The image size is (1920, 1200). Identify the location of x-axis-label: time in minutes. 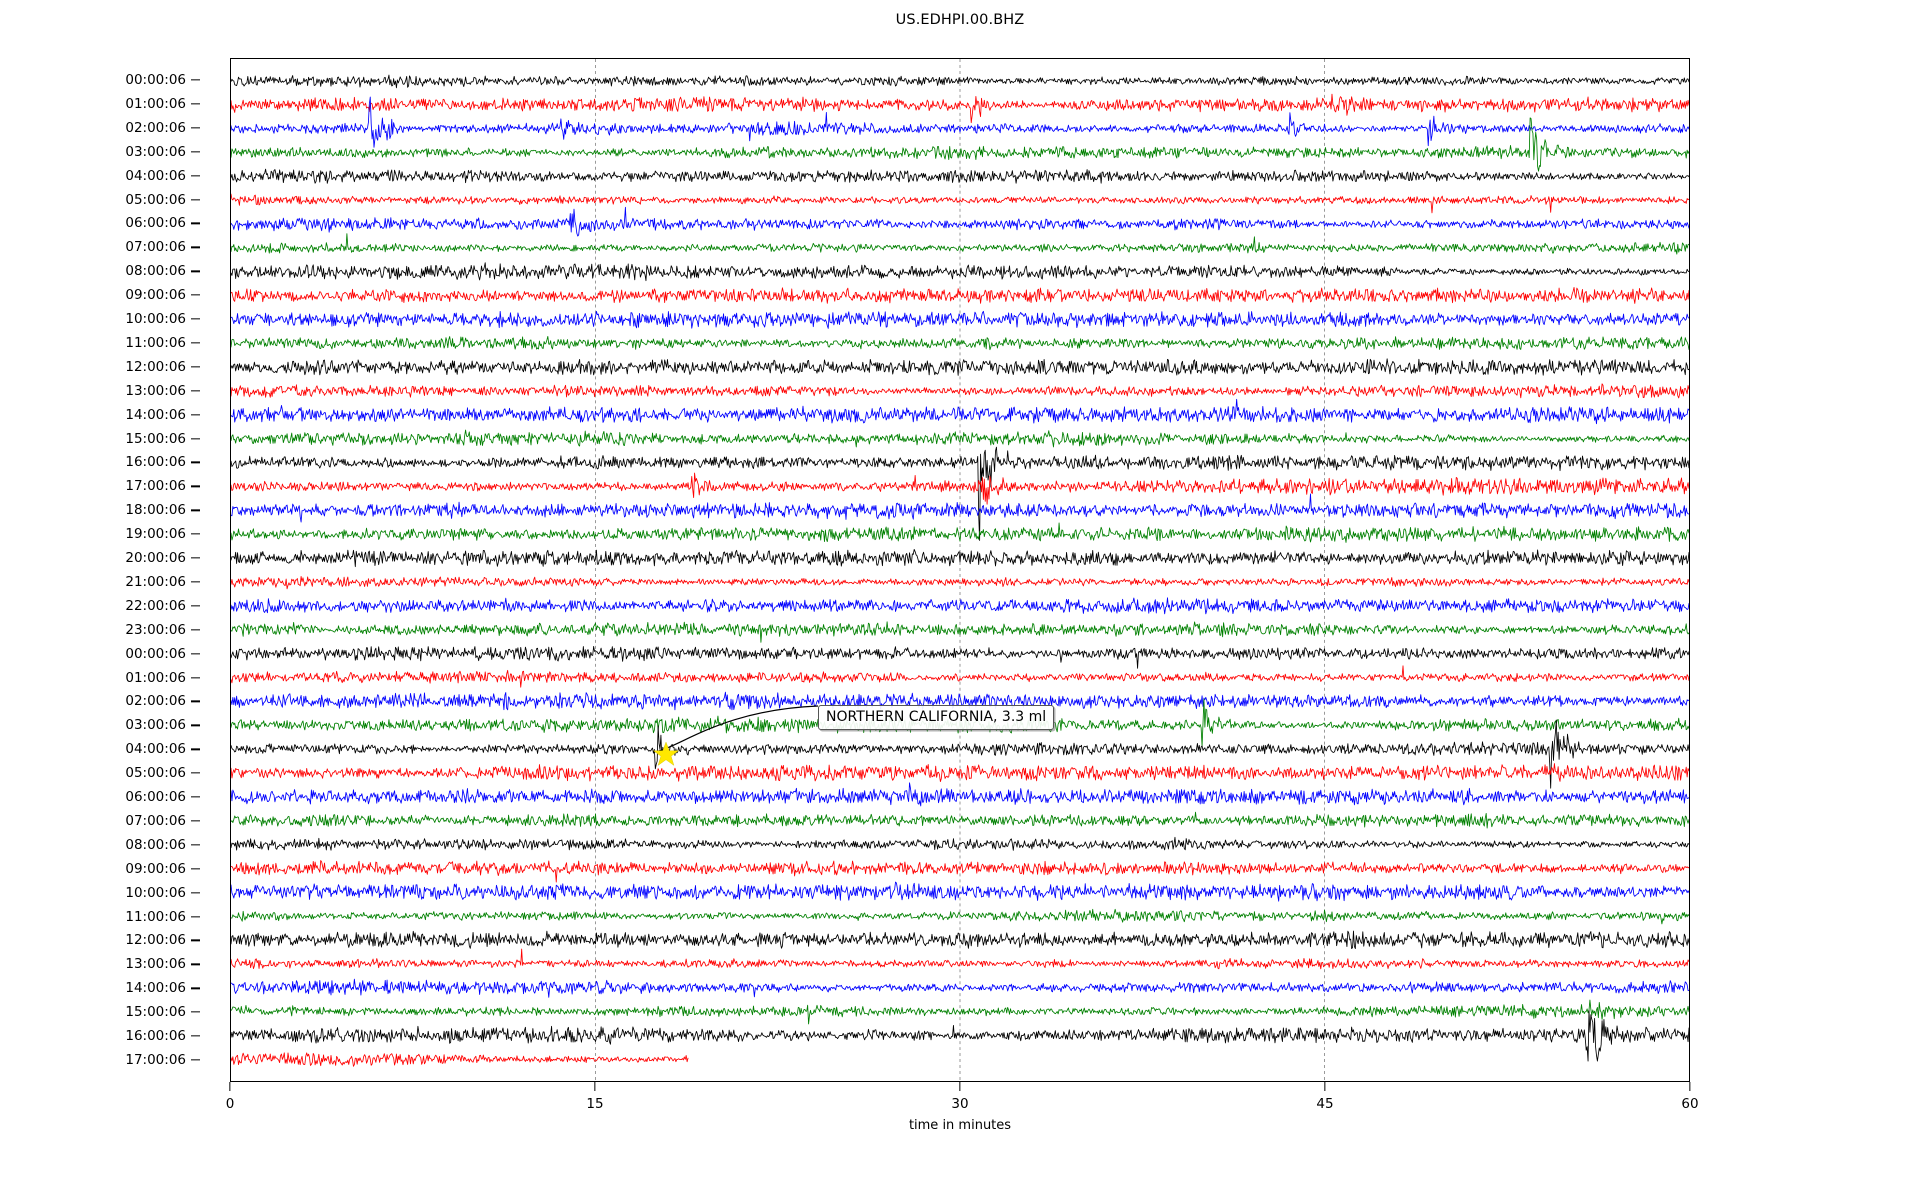
(960, 1125).